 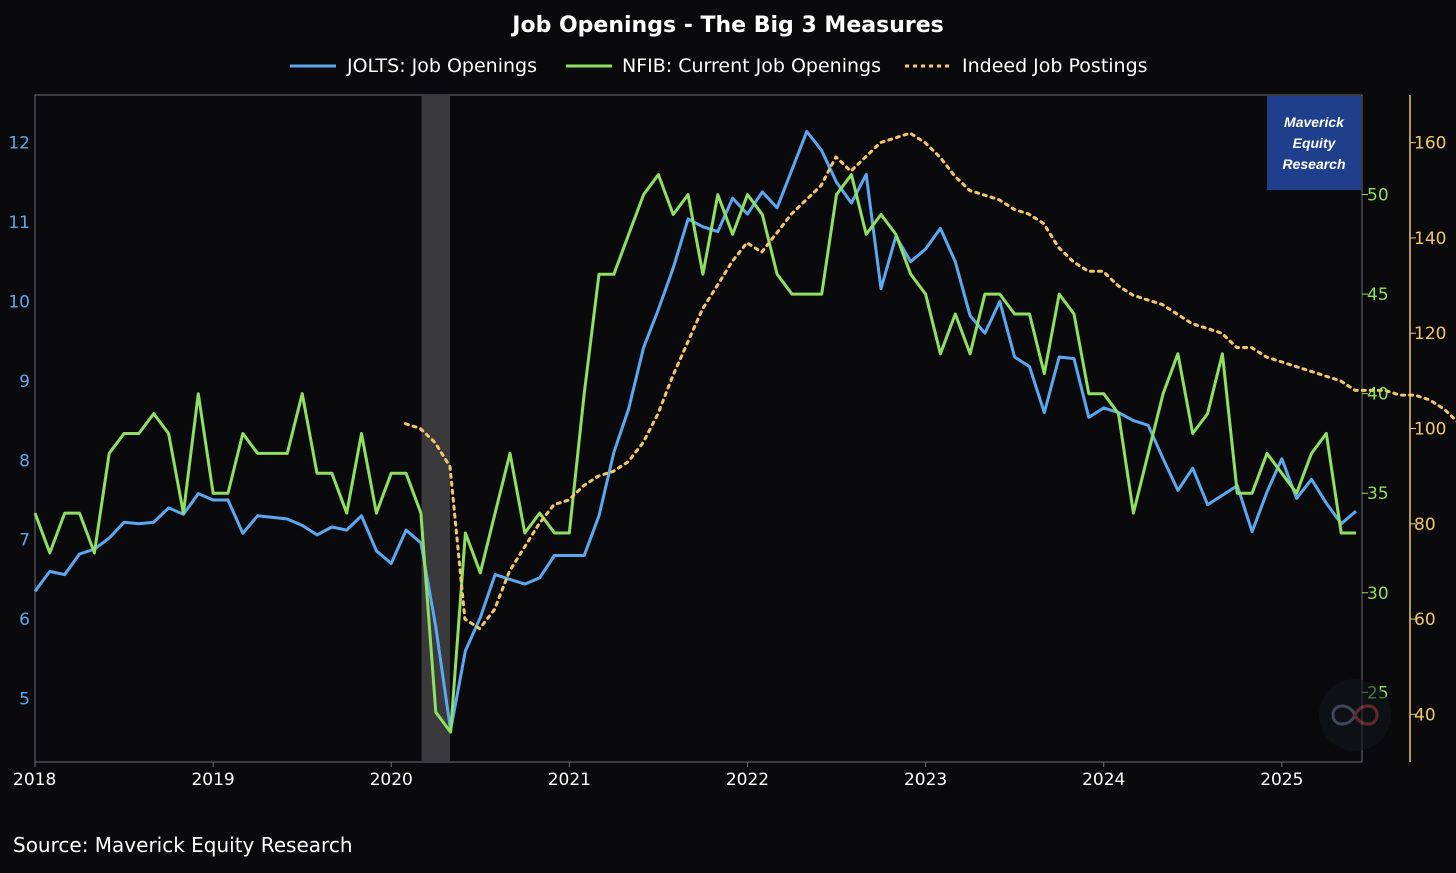 I want to click on x-tick-label: 2022, so click(x=747, y=780).